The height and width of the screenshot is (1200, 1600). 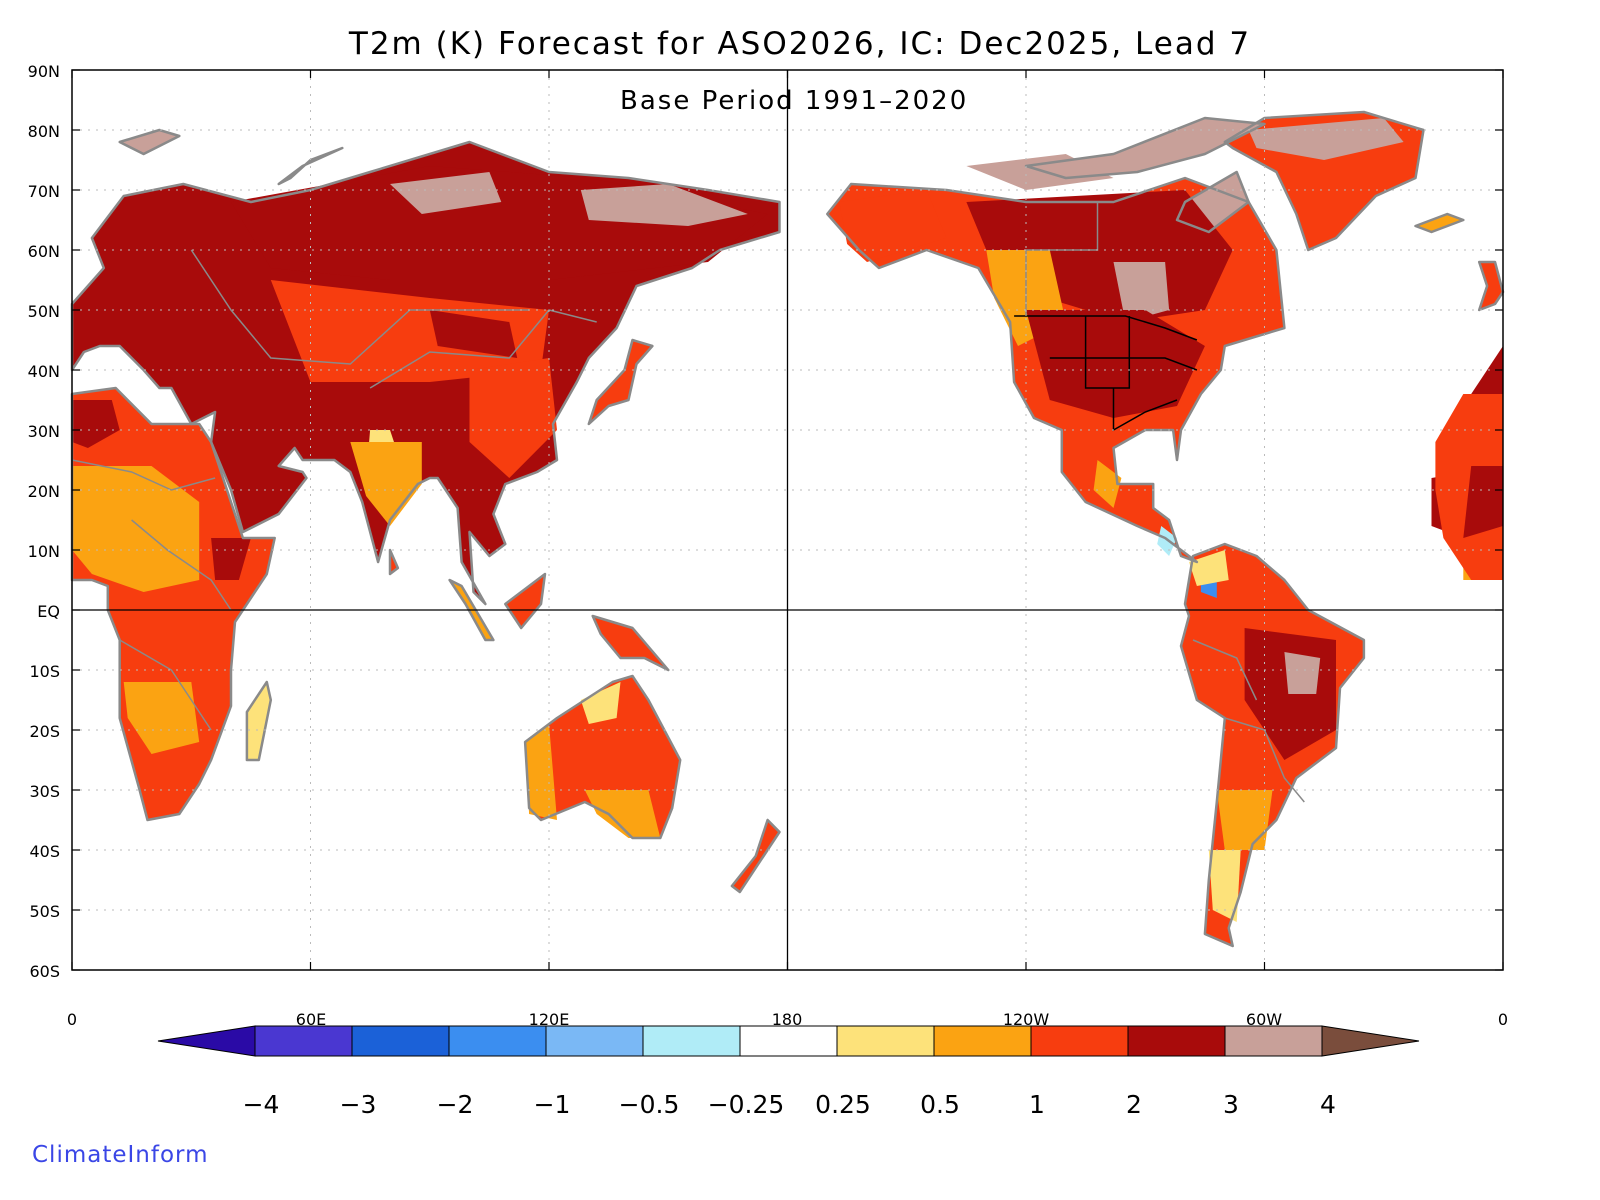 I want to click on colorbar, so click(x=788, y=1041).